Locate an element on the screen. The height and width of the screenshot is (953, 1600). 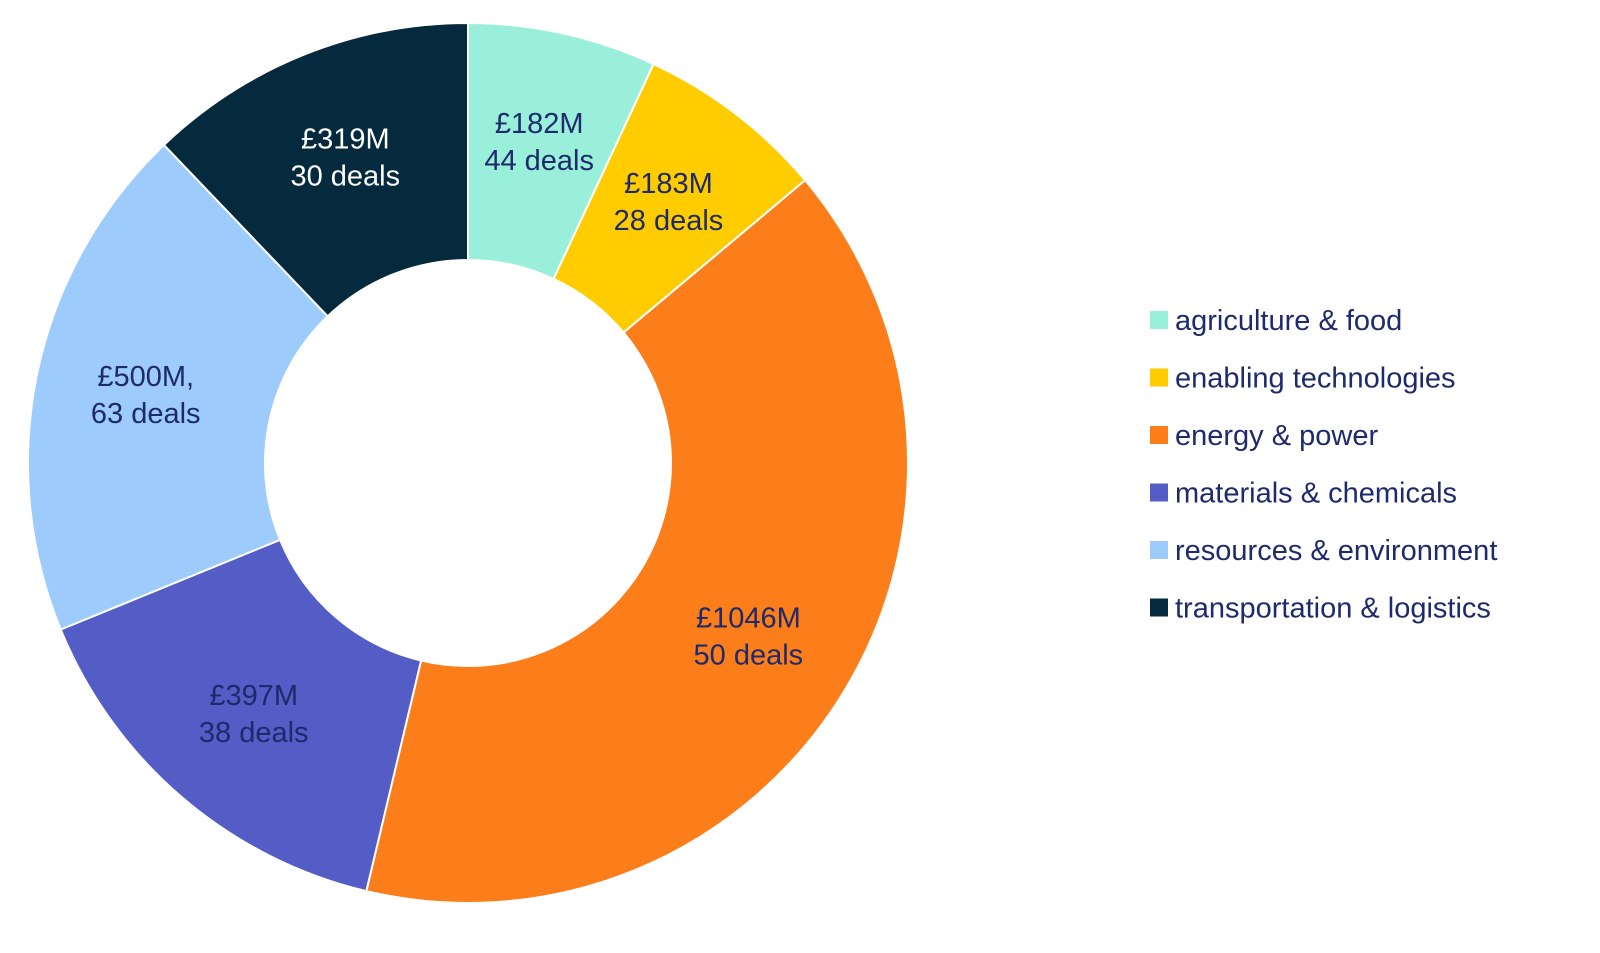
legend-label: transportation & logistics is located at coordinates (1333, 609).